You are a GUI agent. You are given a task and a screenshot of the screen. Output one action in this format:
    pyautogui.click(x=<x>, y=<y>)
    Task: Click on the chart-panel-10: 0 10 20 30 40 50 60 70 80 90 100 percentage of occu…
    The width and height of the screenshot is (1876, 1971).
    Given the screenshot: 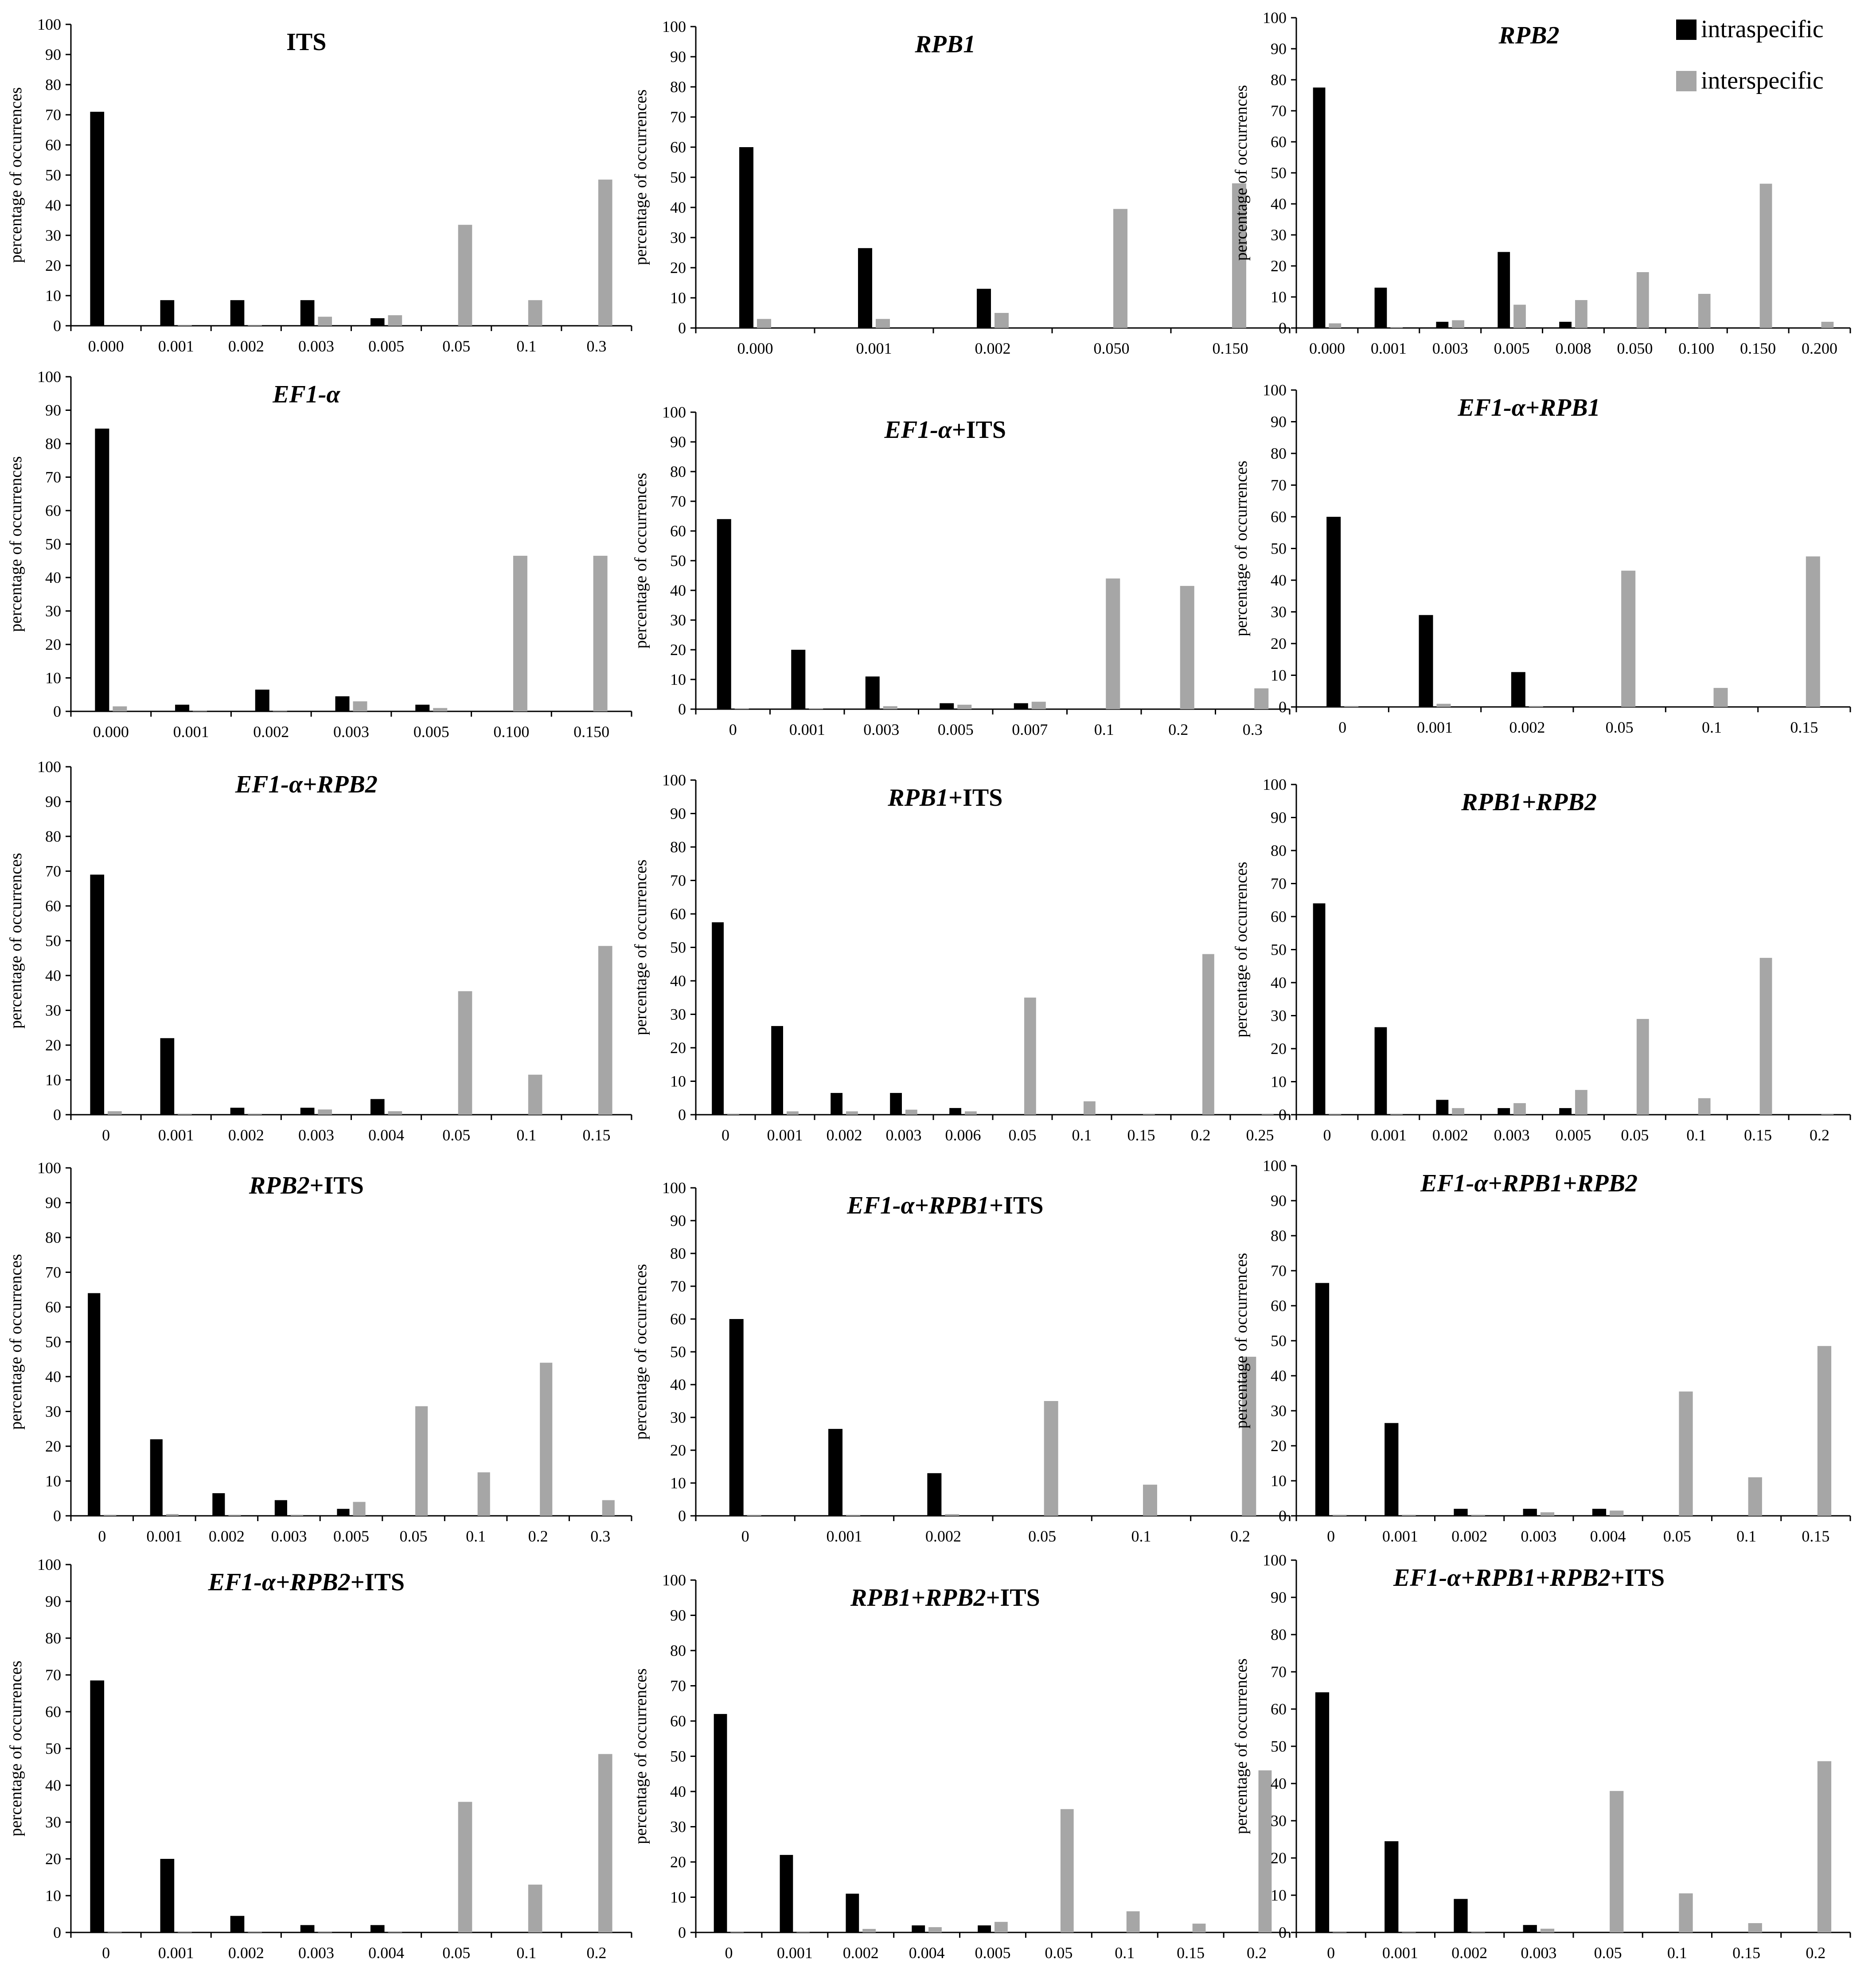 What is the action you would take?
    pyautogui.click(x=319, y=1352)
    